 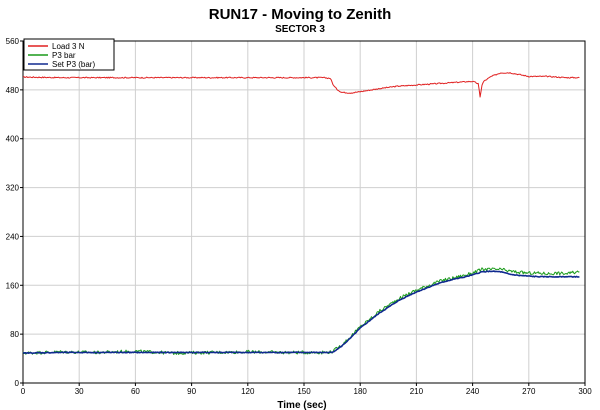 I want to click on x-tick-label: 120, so click(x=248, y=391).